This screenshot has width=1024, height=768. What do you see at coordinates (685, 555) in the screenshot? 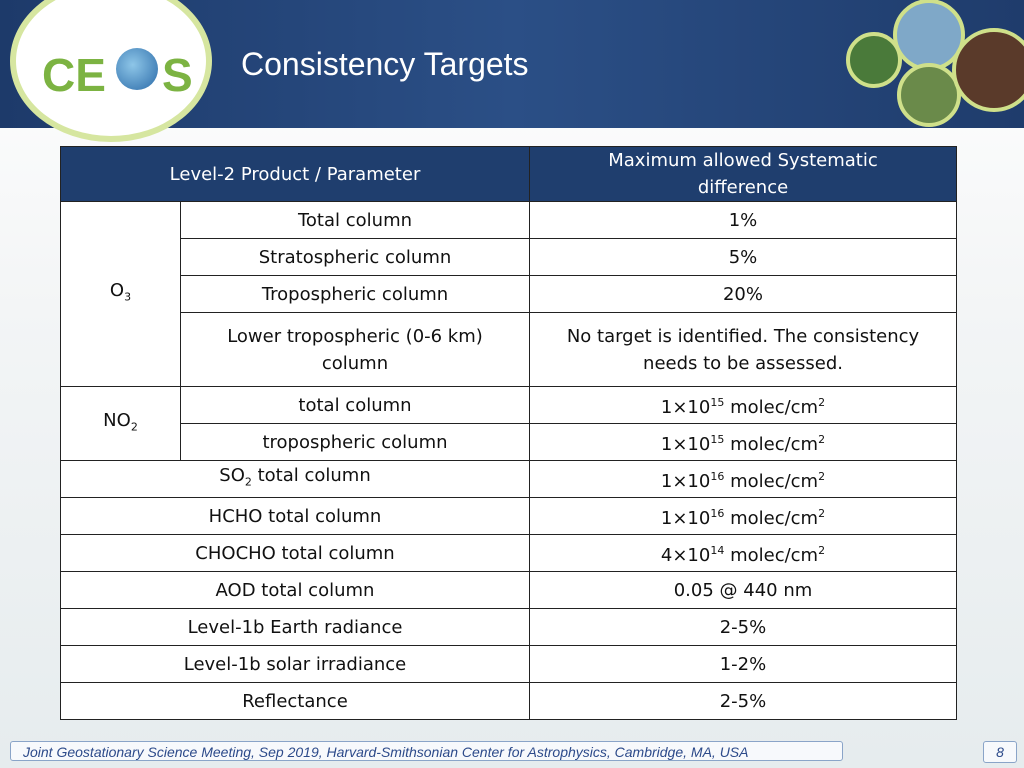
I see `text-part: 4×10` at bounding box center [685, 555].